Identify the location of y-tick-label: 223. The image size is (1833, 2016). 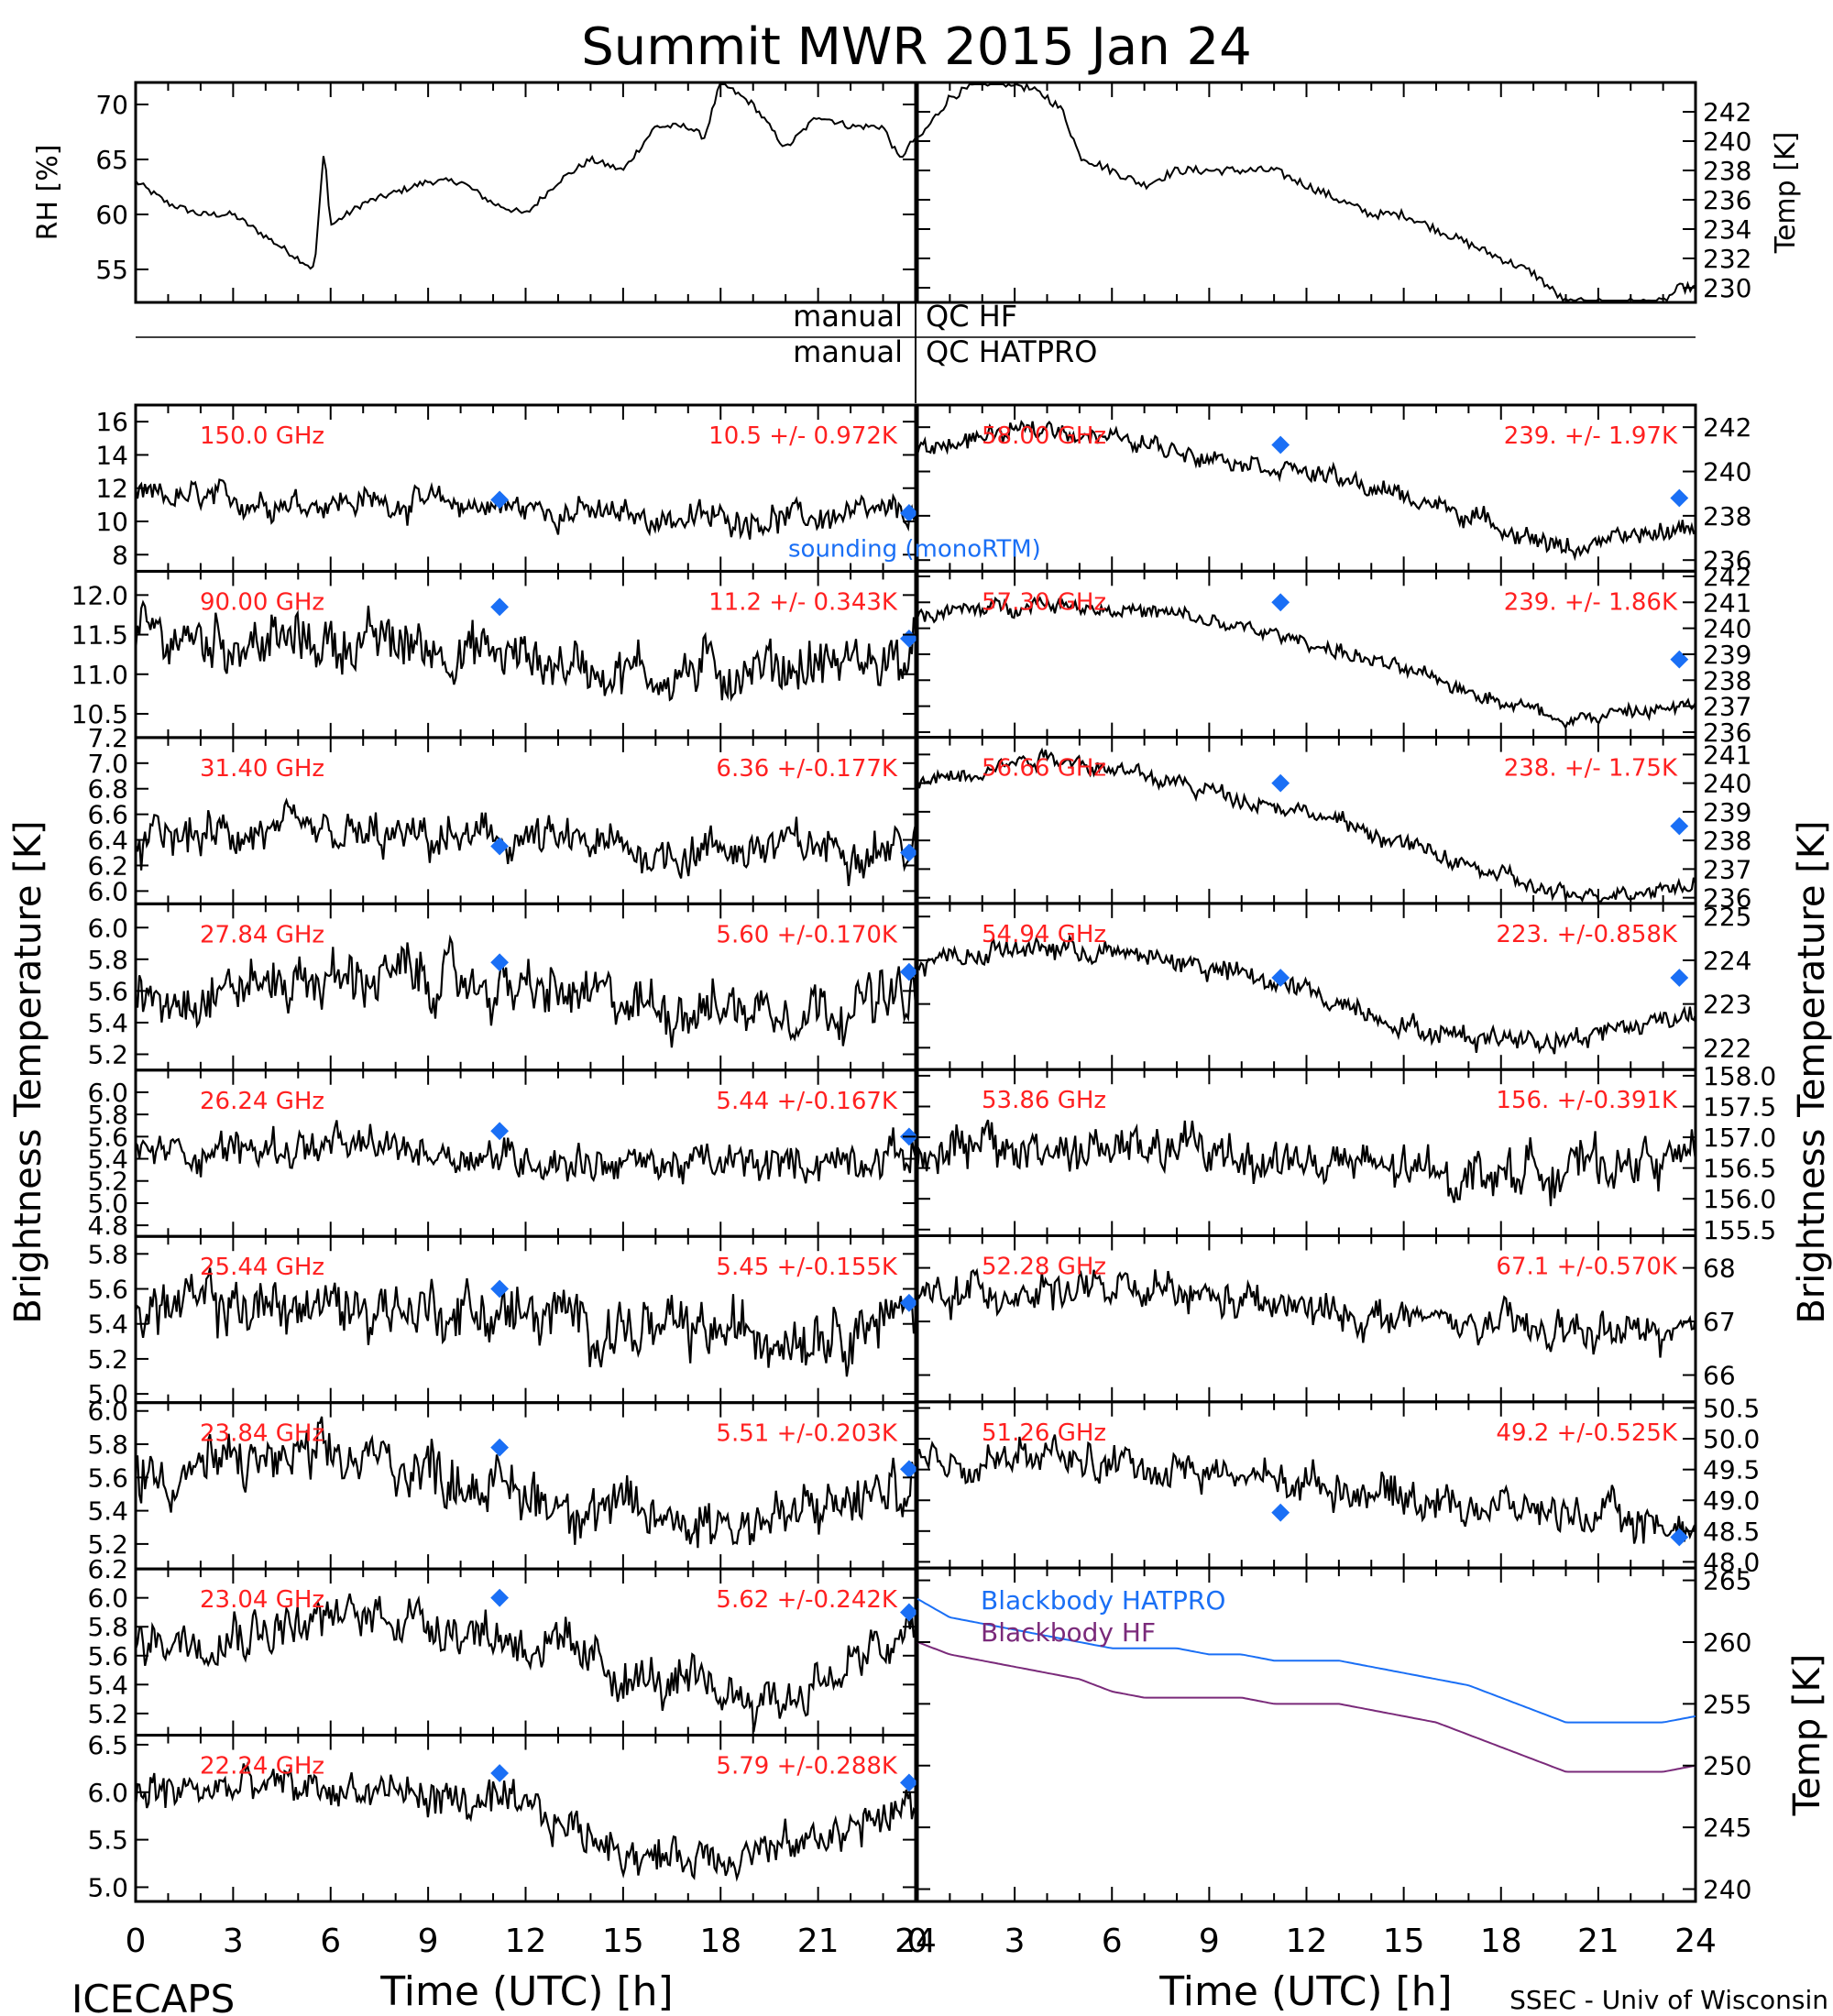
(1727, 1005).